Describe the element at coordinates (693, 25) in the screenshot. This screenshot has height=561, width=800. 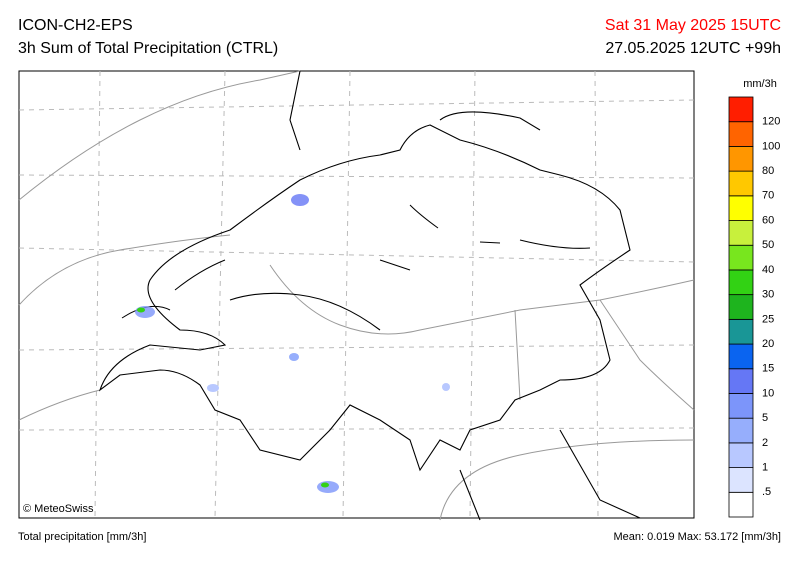
I see `valid-time: Sat 31 May 2025 15UTC` at that location.